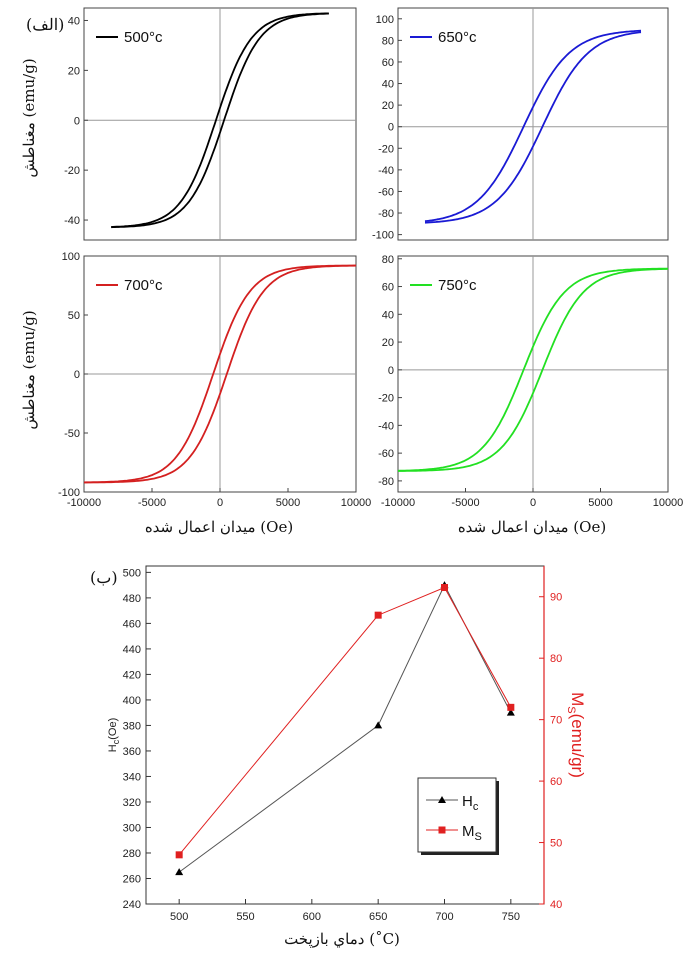 Image resolution: width=688 pixels, height=959 pixels. Describe the element at coordinates (345, 721) in the screenshot. I see `series-line-ms` at that location.